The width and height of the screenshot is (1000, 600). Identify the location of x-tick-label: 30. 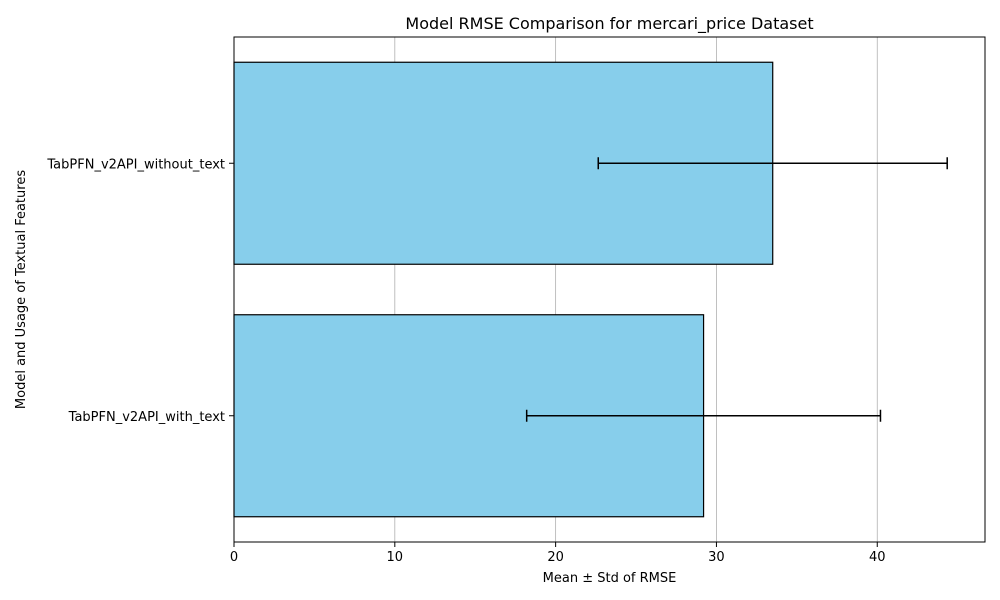
(716, 557).